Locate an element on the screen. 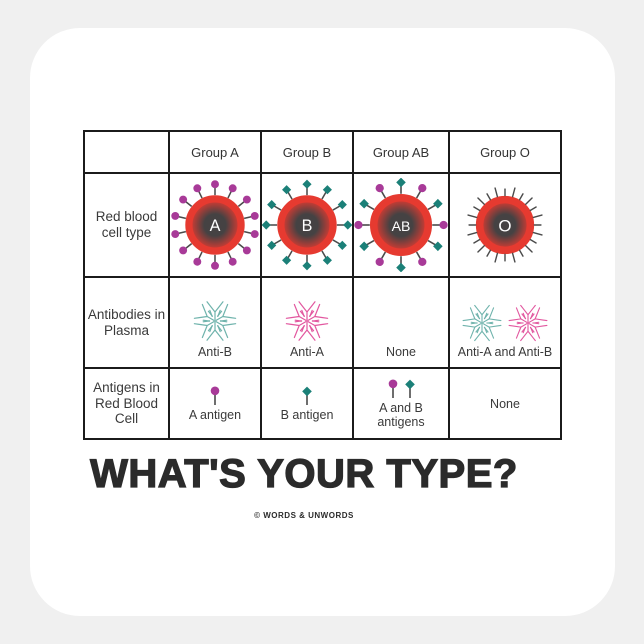  svg-text: B is located at coordinates (307, 226).